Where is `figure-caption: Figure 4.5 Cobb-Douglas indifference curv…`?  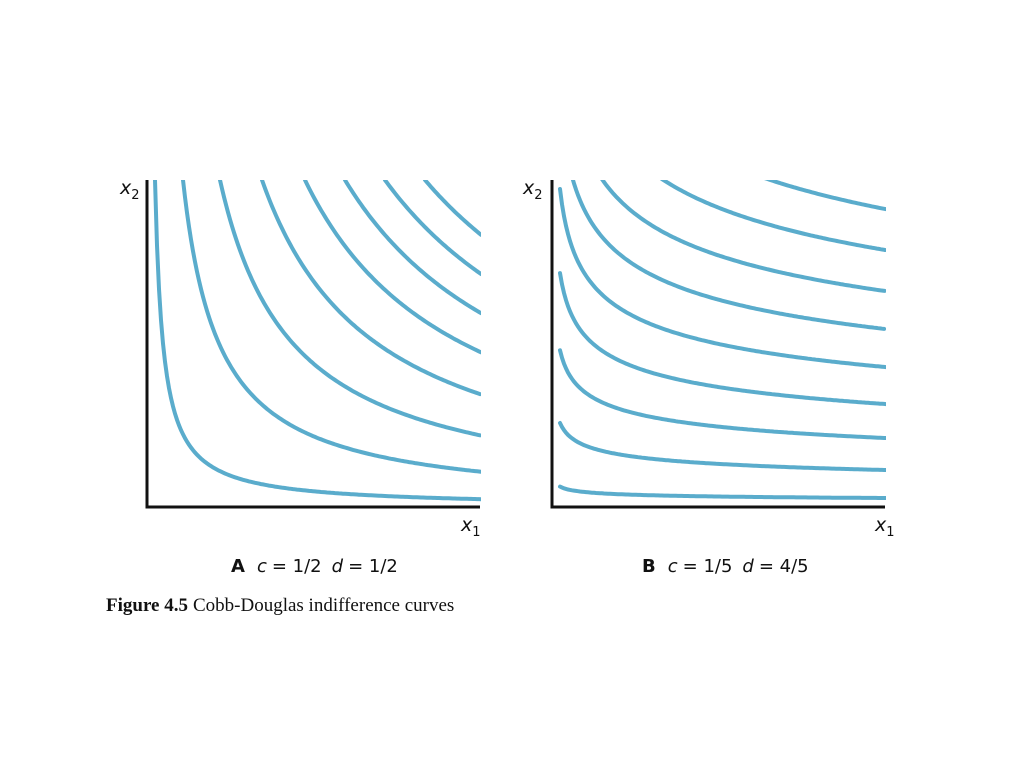 figure-caption: Figure 4.5 Cobb-Douglas indifference curv… is located at coordinates (280, 605).